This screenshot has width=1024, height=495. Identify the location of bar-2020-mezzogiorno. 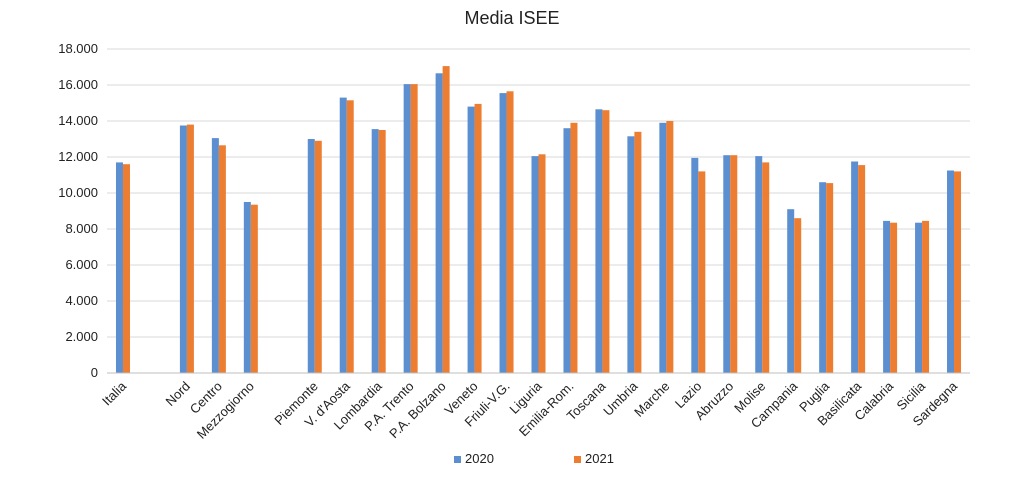
(247, 287).